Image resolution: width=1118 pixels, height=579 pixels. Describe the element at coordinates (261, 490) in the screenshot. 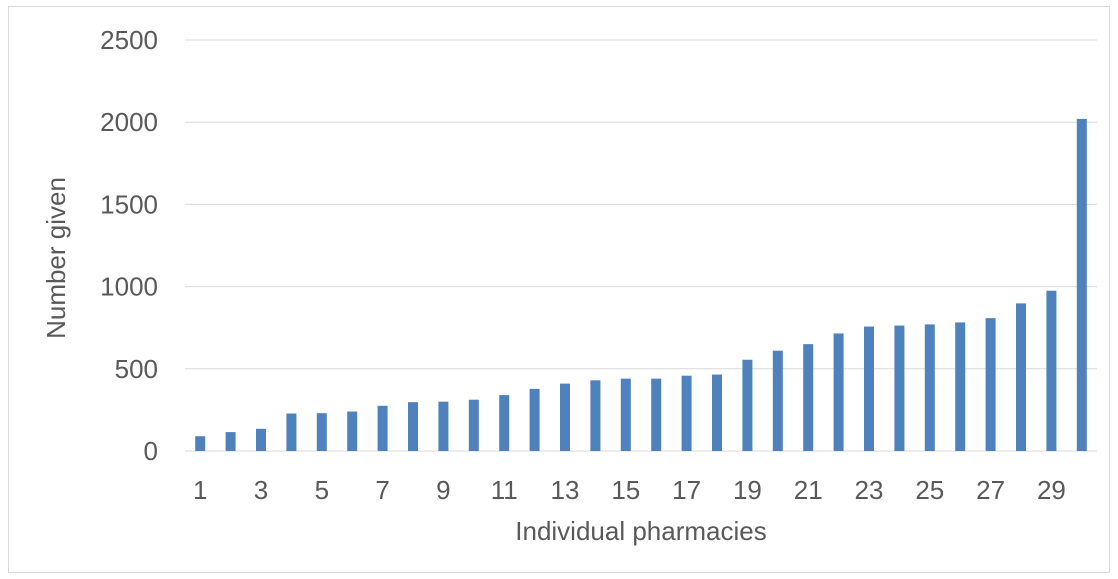

I see `x-tick-label: 3` at that location.